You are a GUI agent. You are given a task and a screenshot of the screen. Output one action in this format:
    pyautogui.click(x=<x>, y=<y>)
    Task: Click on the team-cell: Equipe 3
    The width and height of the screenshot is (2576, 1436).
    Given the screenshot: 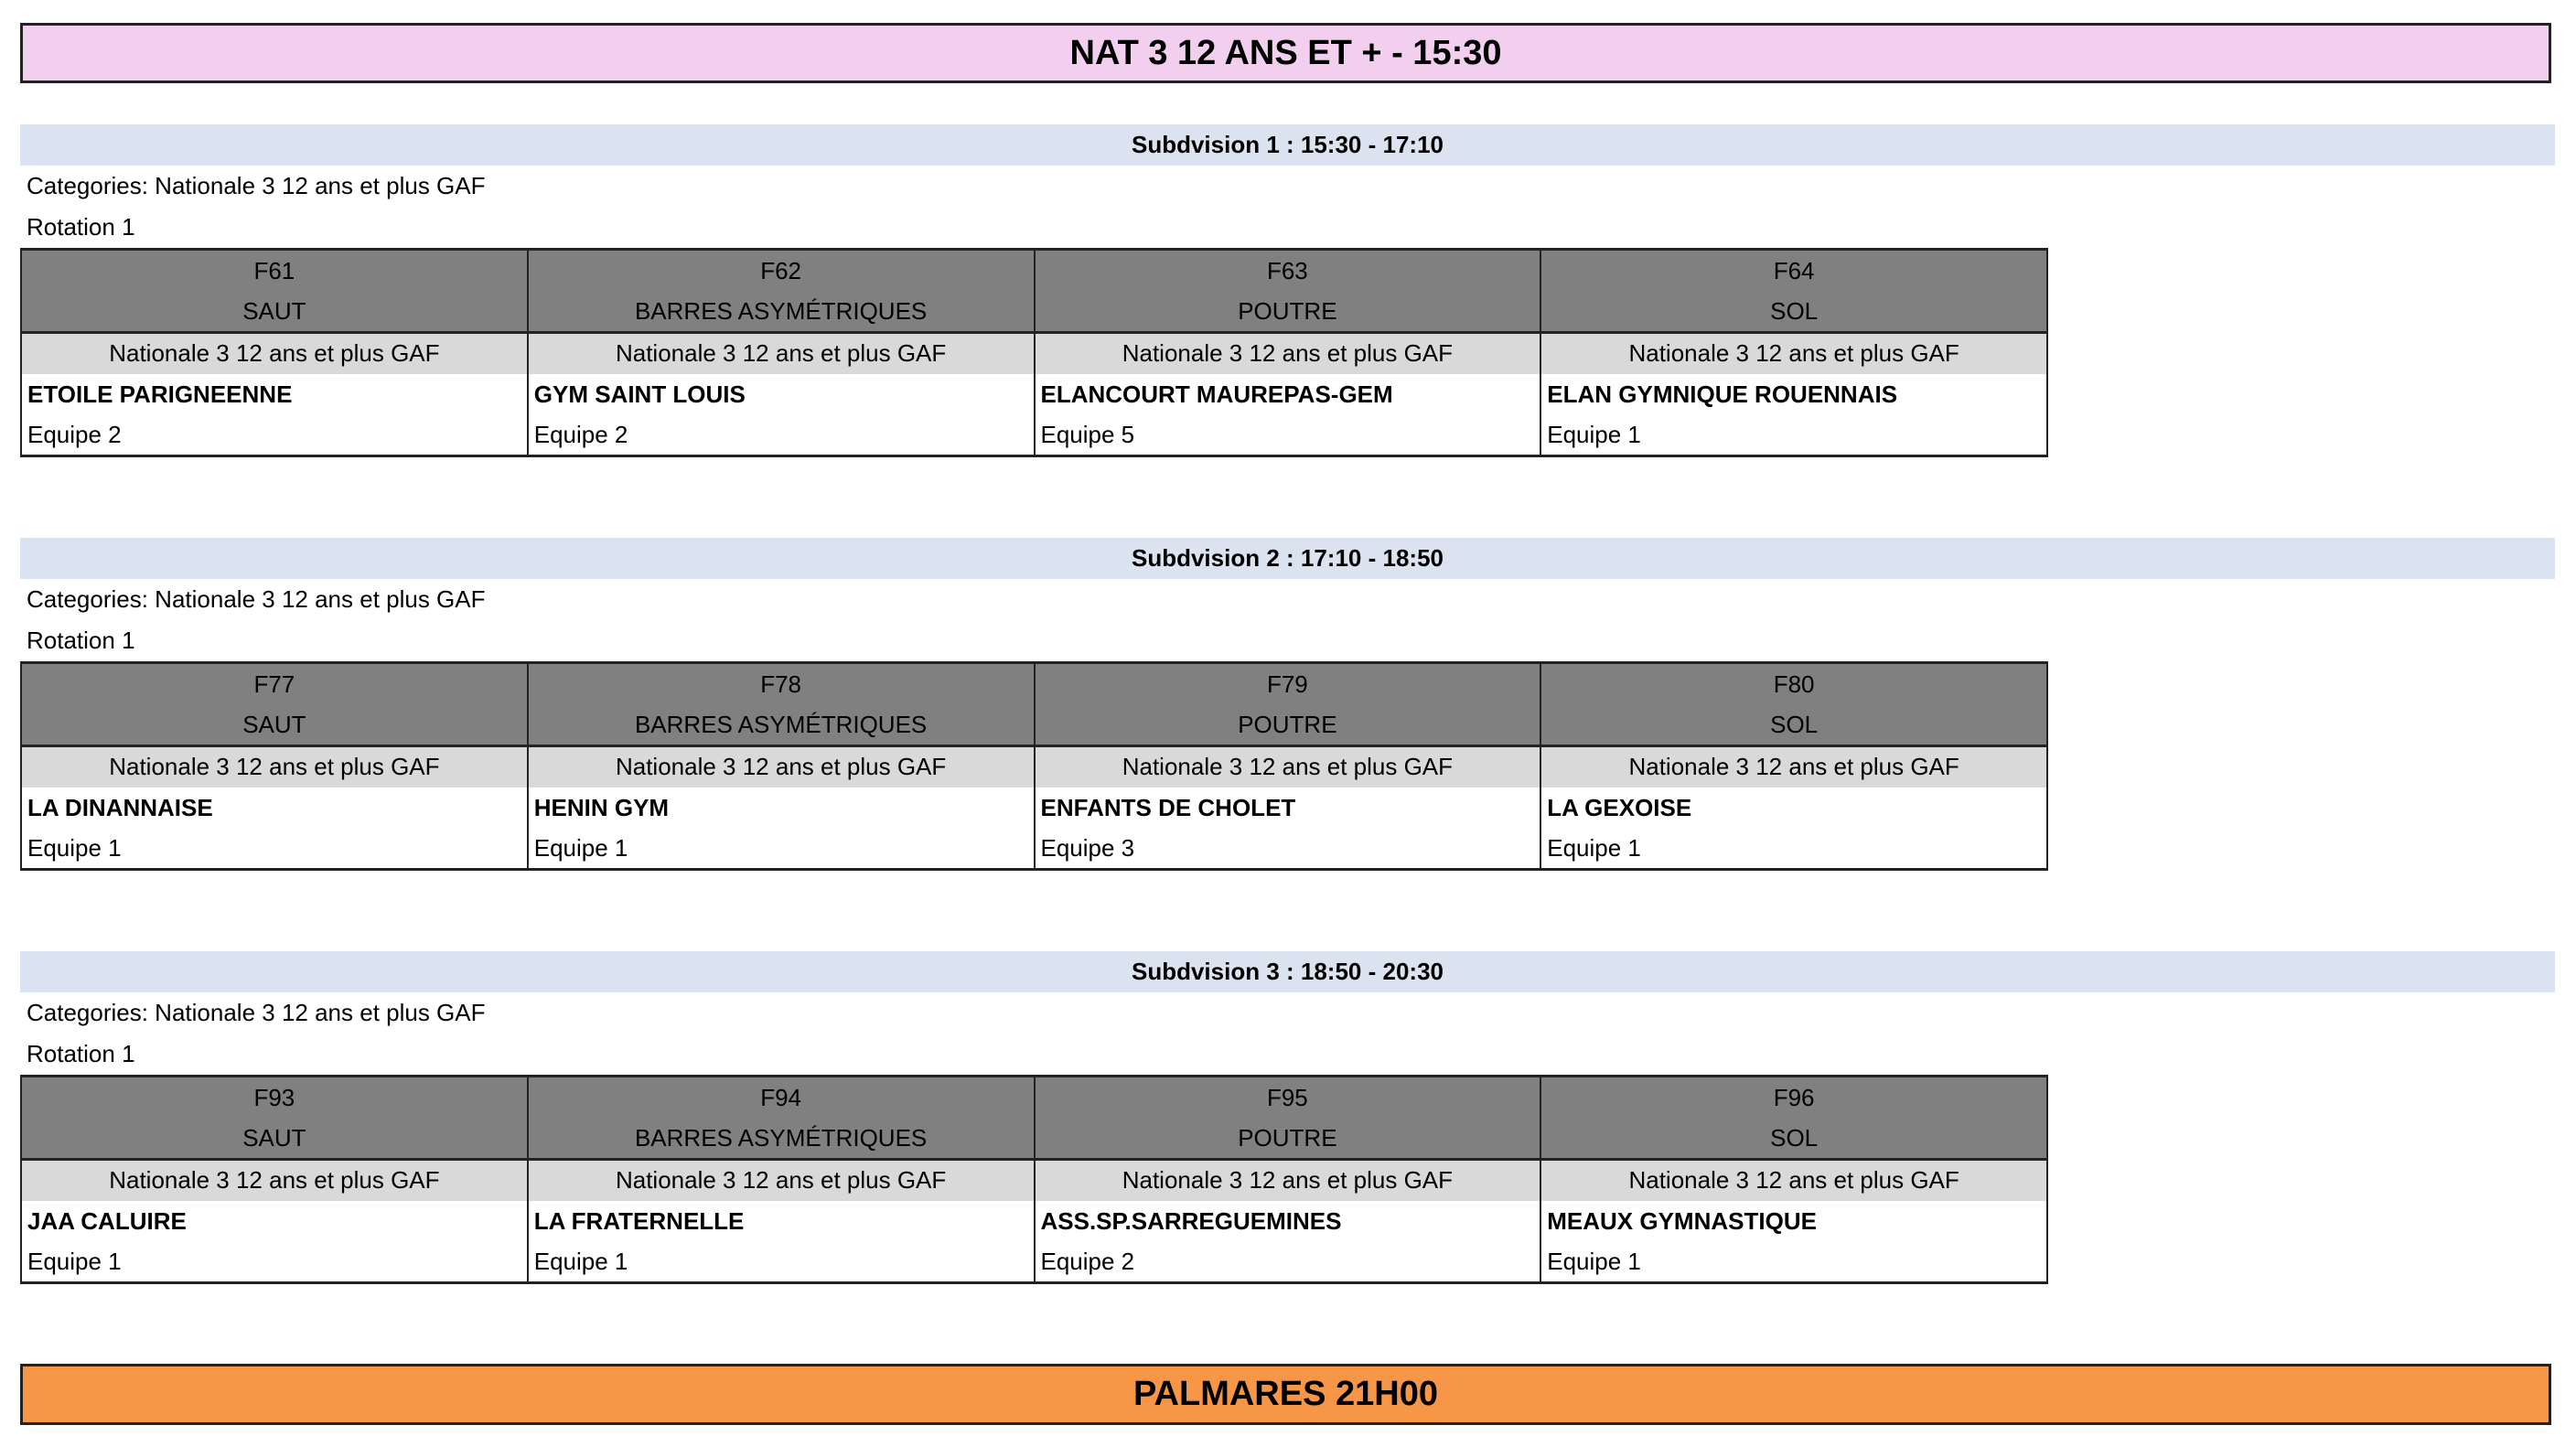 What is the action you would take?
    pyautogui.click(x=1288, y=849)
    